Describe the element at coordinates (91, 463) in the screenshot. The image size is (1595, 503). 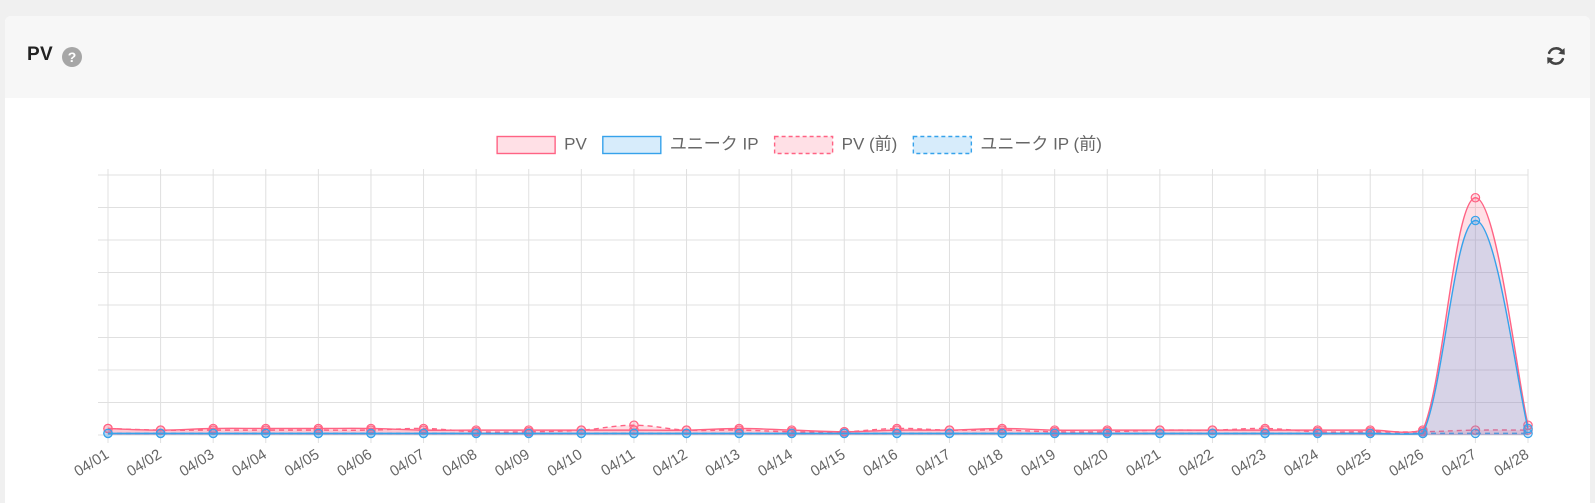
I see `x-tick-label: 04/01` at that location.